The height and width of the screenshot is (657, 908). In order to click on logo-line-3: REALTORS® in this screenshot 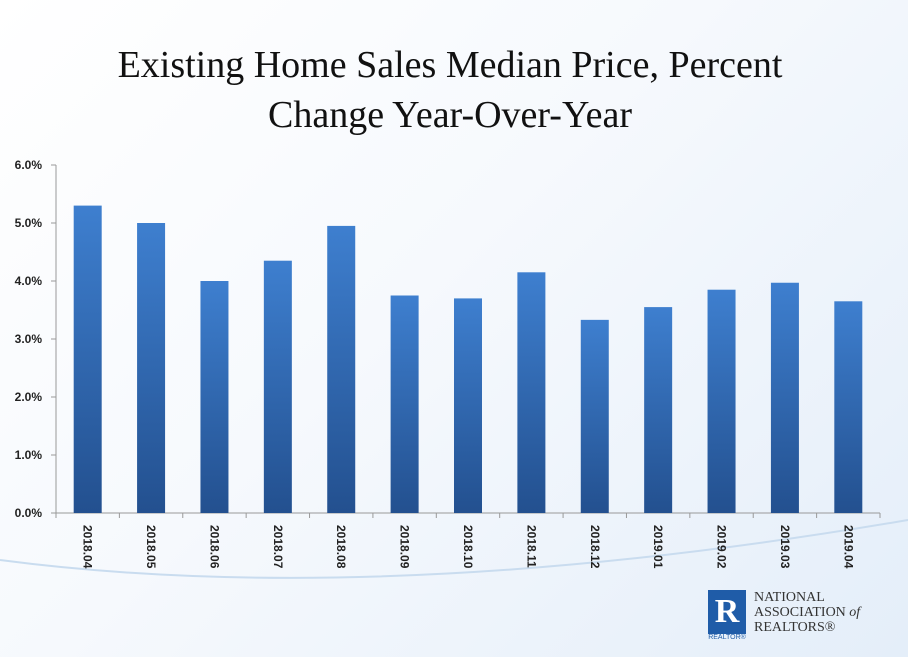, I will do `click(795, 627)`.